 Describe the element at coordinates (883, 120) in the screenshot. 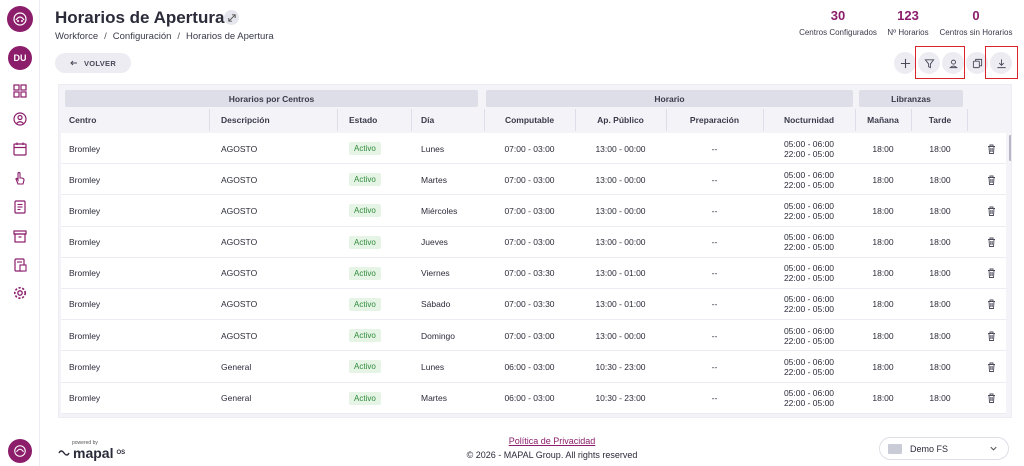

I see `column-header: Mañana` at that location.